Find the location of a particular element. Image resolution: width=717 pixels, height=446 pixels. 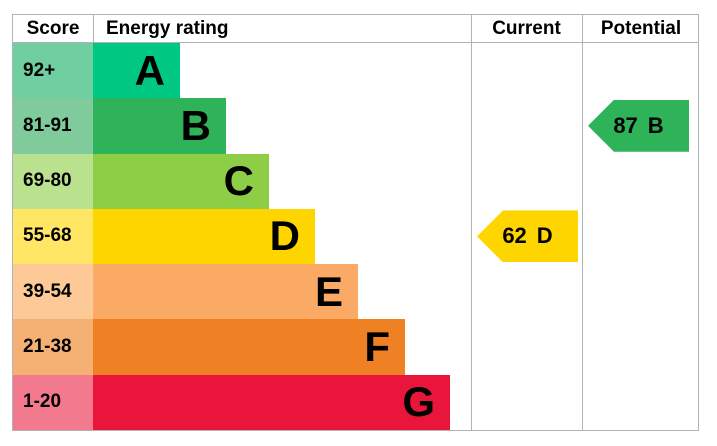

score-cell: 21-38 is located at coordinates (53, 347).